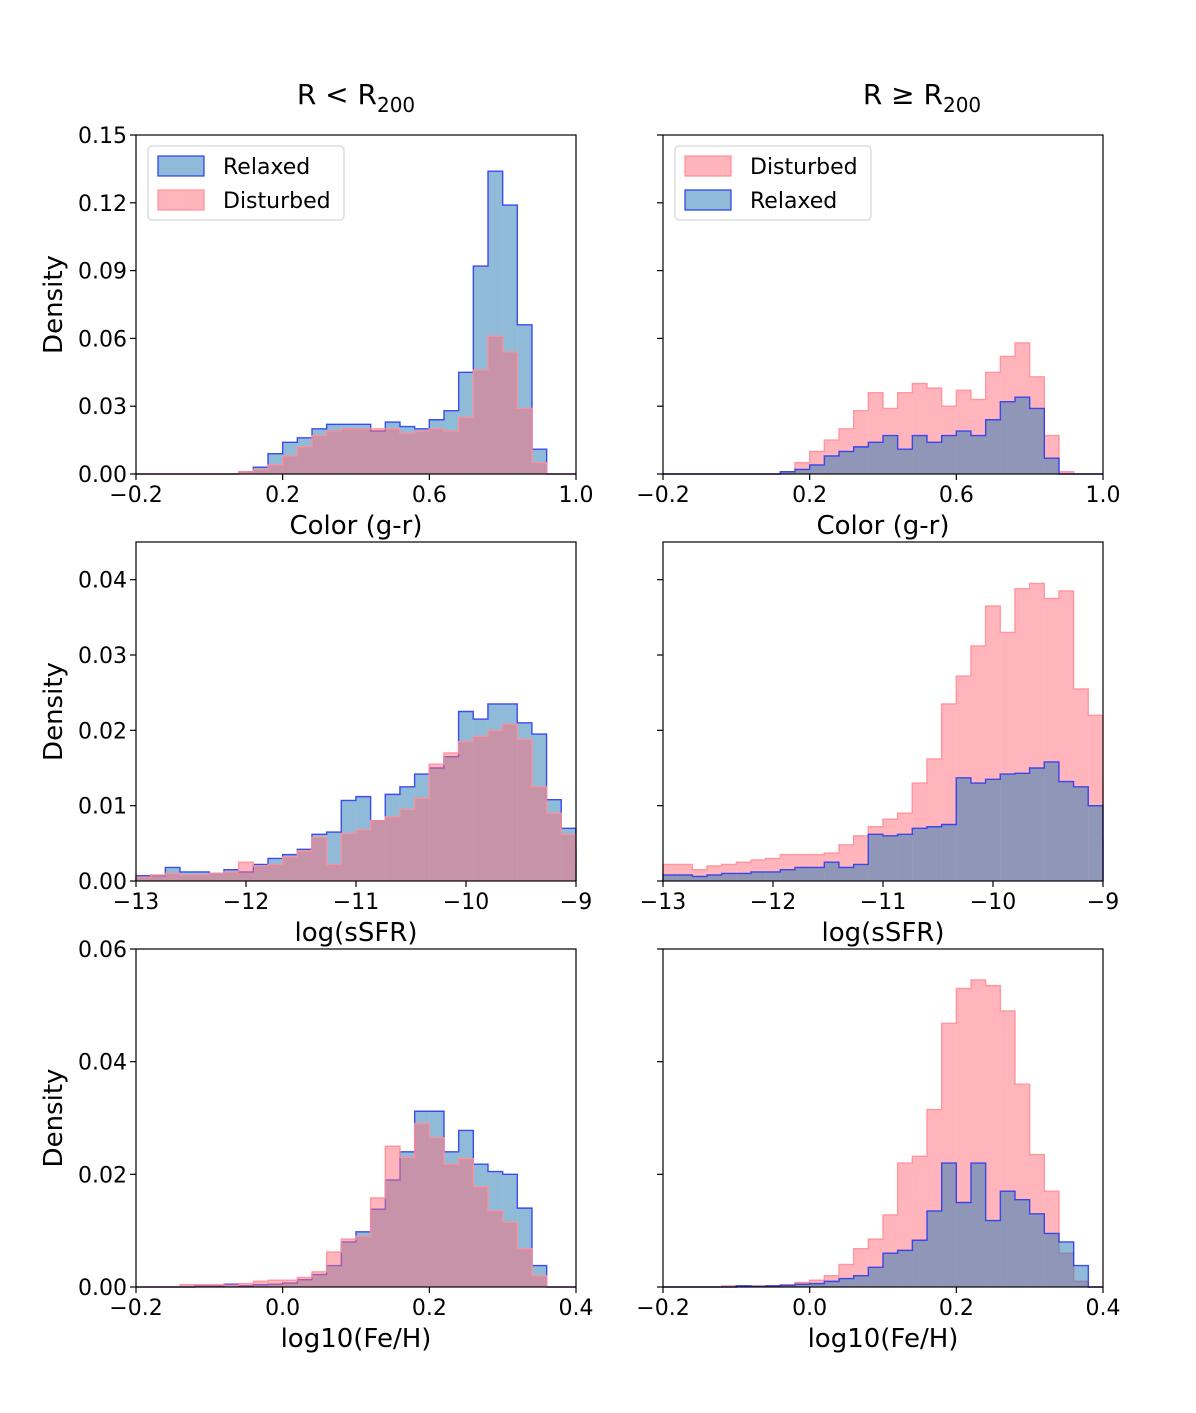 This screenshot has height=1413, width=1196. Describe the element at coordinates (102, 204) in the screenshot. I see `y-tick-label: 0.12` at that location.